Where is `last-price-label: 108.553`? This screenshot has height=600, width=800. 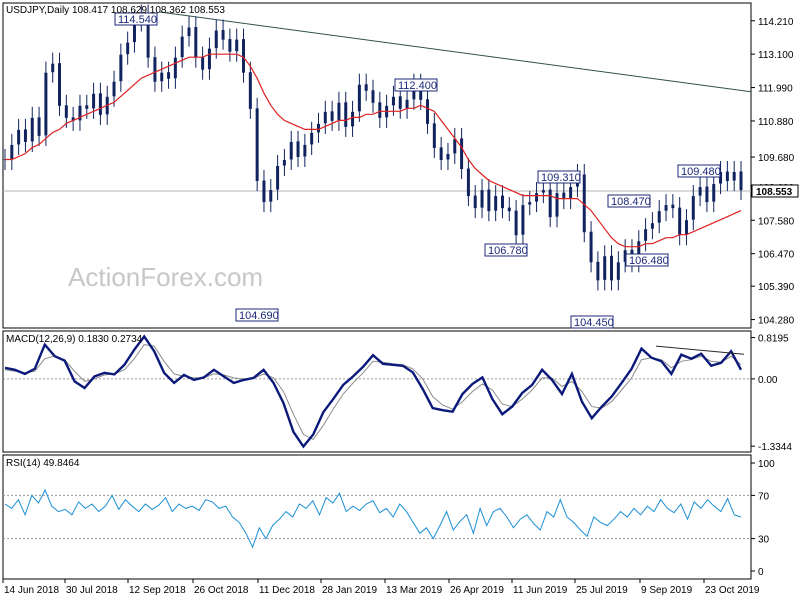 last-price-label: 108.553 is located at coordinates (774, 192).